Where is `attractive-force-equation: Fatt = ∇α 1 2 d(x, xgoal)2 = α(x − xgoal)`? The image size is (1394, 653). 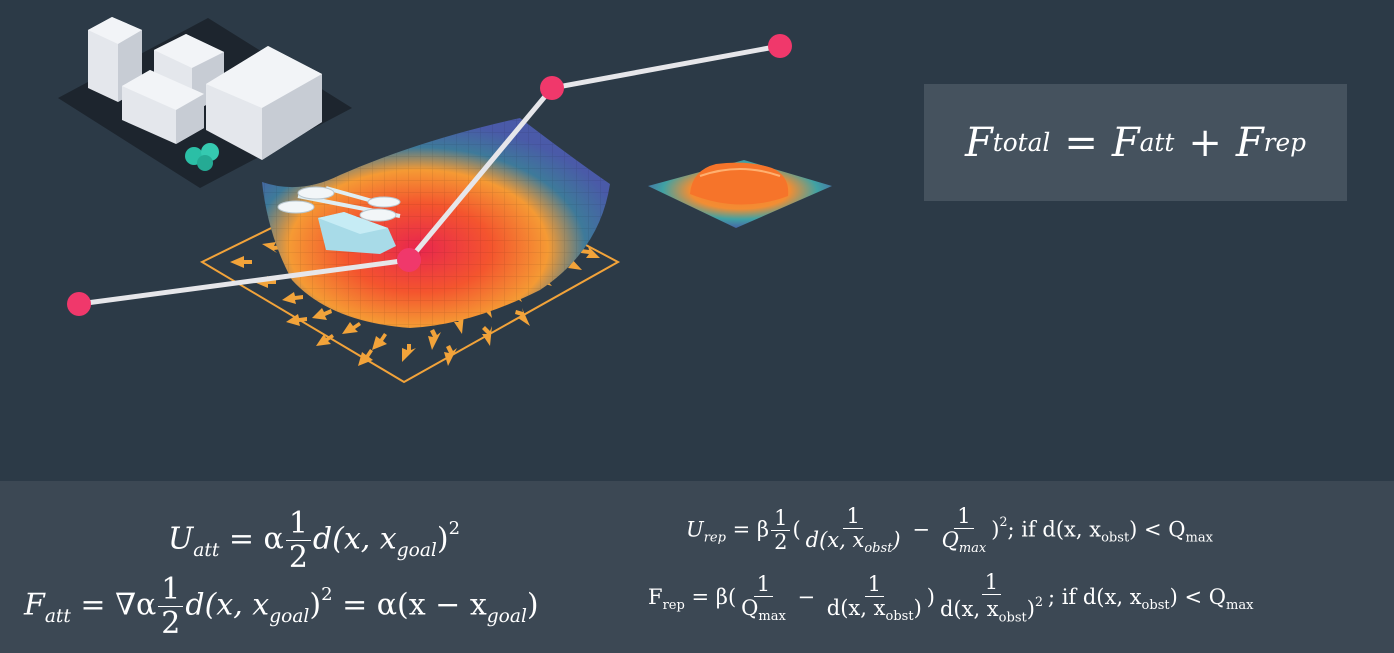
attractive-force-equation: Fatt = ∇α 1 2 d(x, xgoal)2 = α(x − xgoal) is located at coordinates (281, 606).